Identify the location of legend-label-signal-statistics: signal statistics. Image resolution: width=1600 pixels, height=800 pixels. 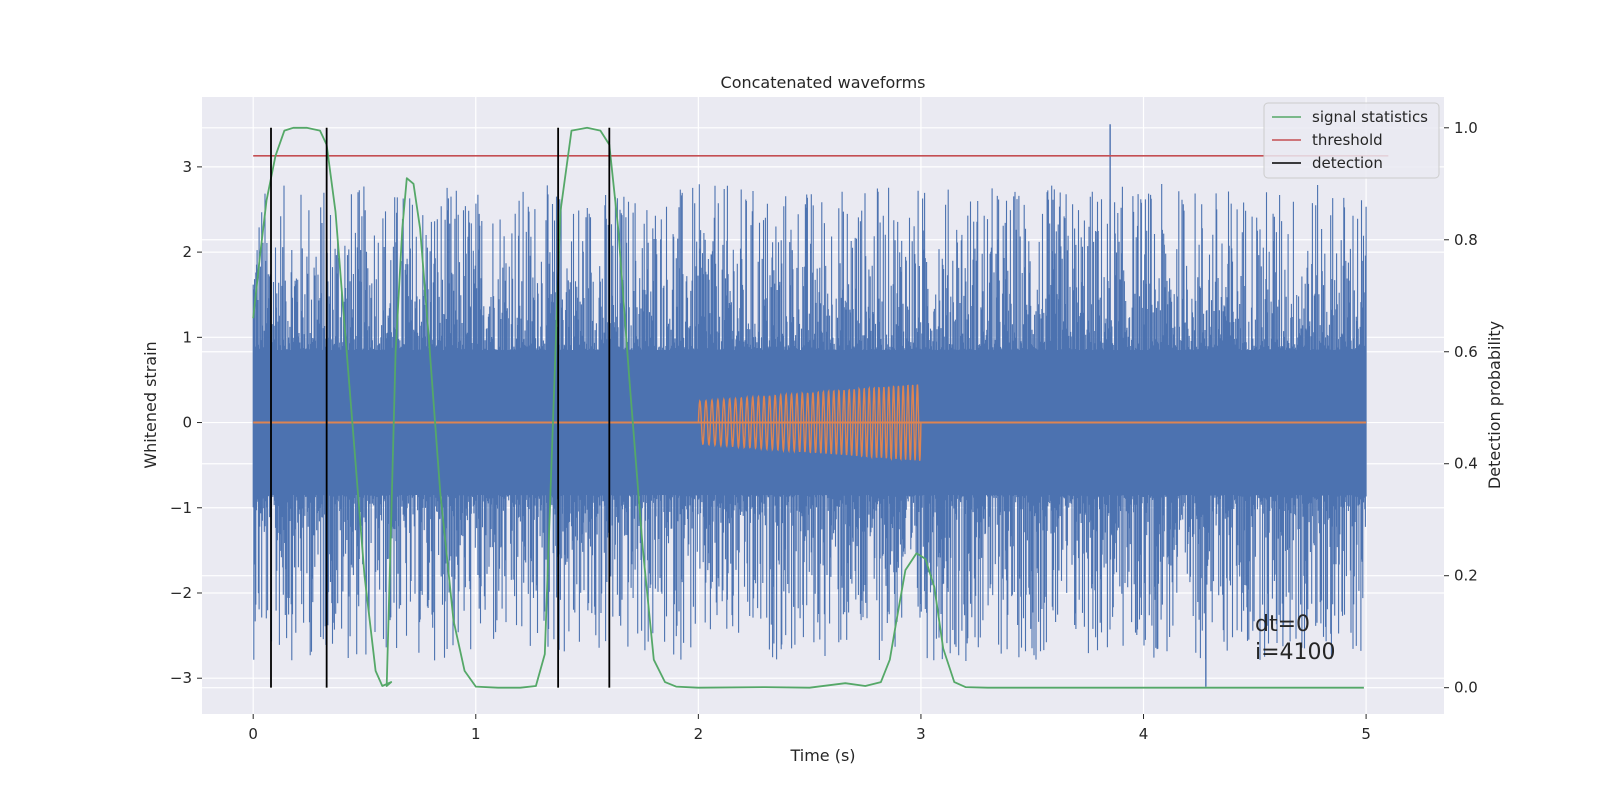
(1370, 117).